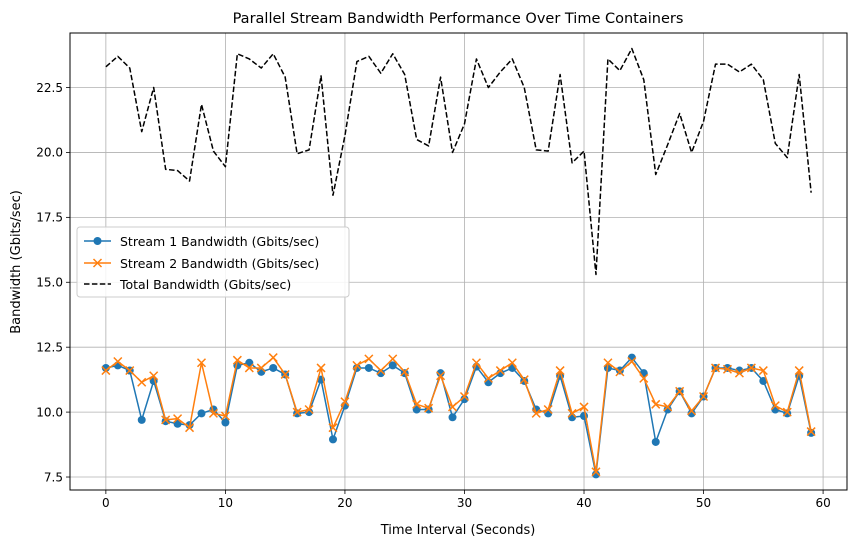  What do you see at coordinates (219, 241) in the screenshot?
I see `legend-stream1-label: Stream 1 Bandwidth (Gbits/sec)` at bounding box center [219, 241].